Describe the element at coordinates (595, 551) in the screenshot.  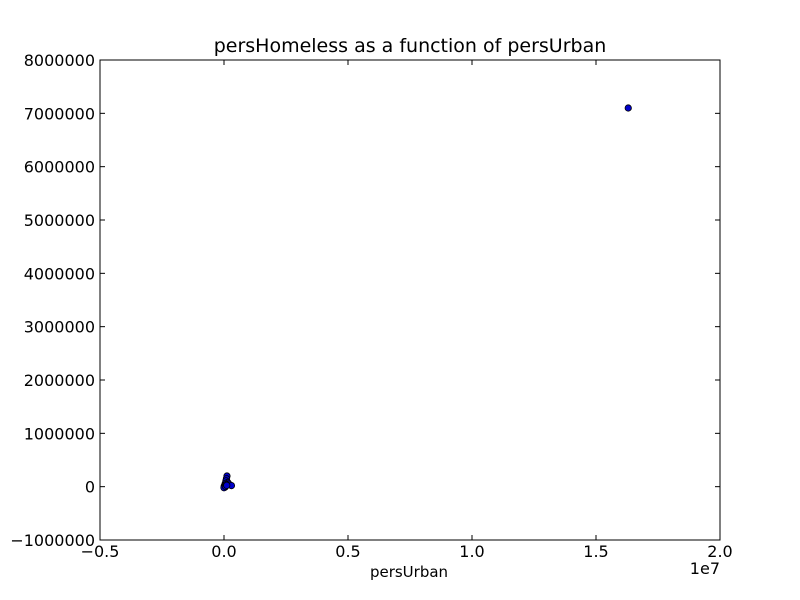
I see `x-tick-label: 1.5` at that location.